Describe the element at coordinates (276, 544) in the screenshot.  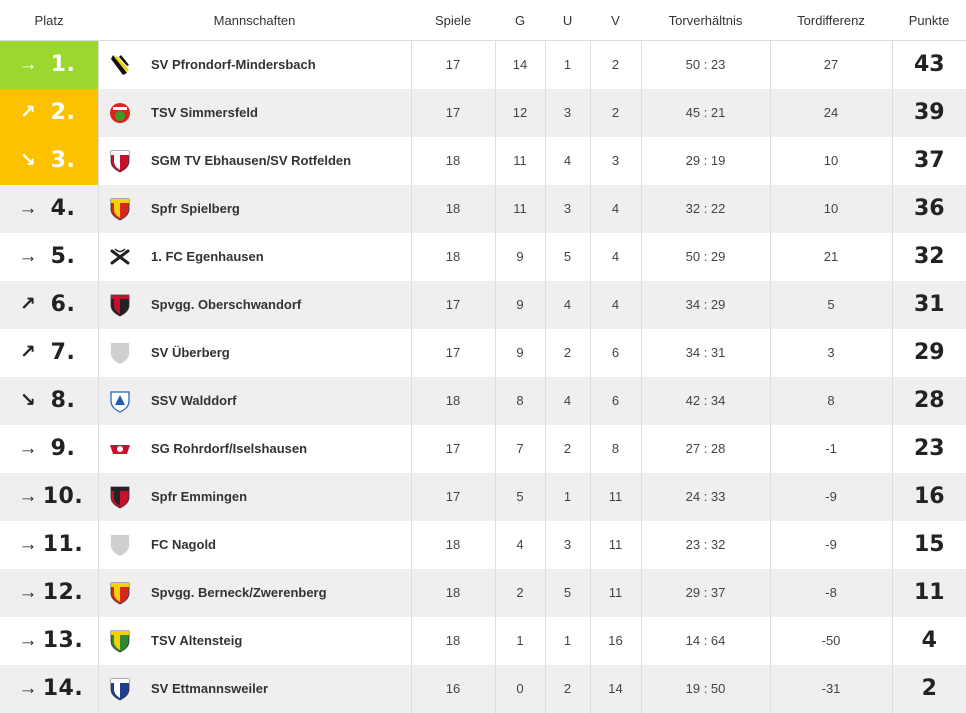
I see `team-name: FC Nagold` at that location.